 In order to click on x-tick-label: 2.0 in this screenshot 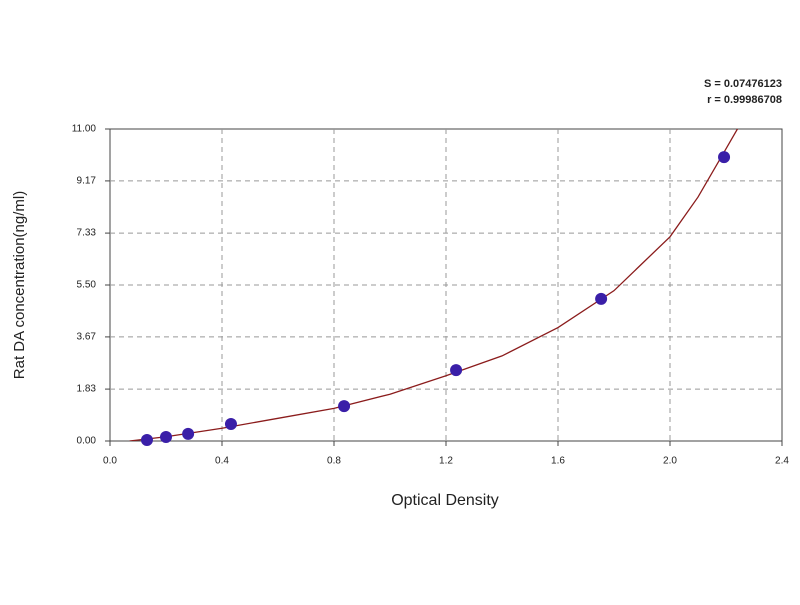, I will do `click(670, 461)`.